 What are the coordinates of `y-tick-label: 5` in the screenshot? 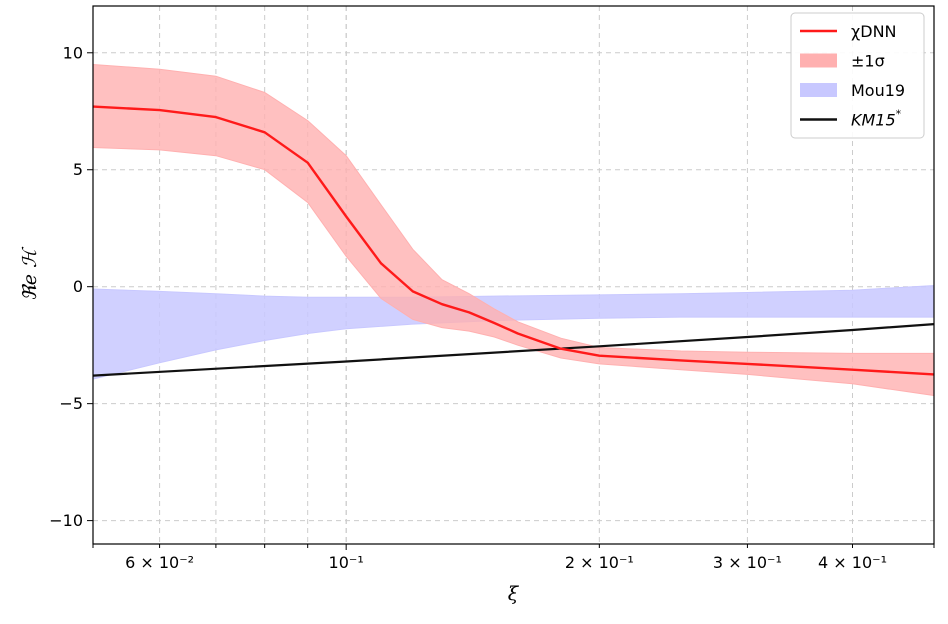 It's located at (78, 169).